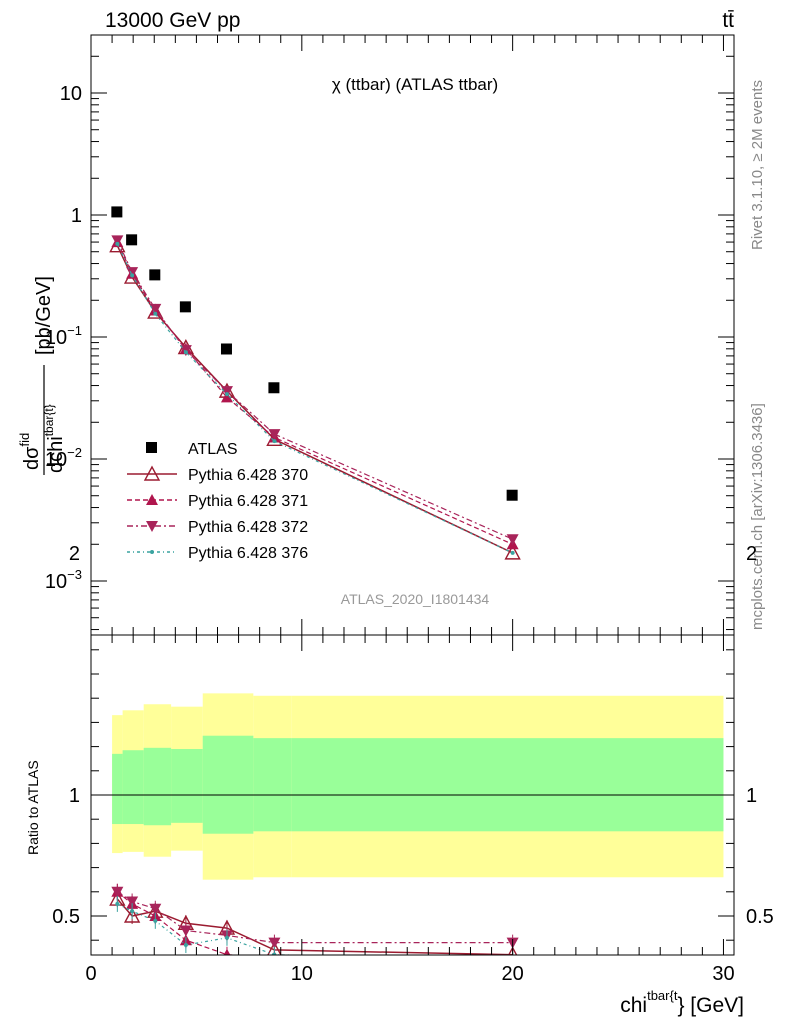 The image size is (786, 1024). I want to click on upper-y-tick-label: 1, so click(76, 216).